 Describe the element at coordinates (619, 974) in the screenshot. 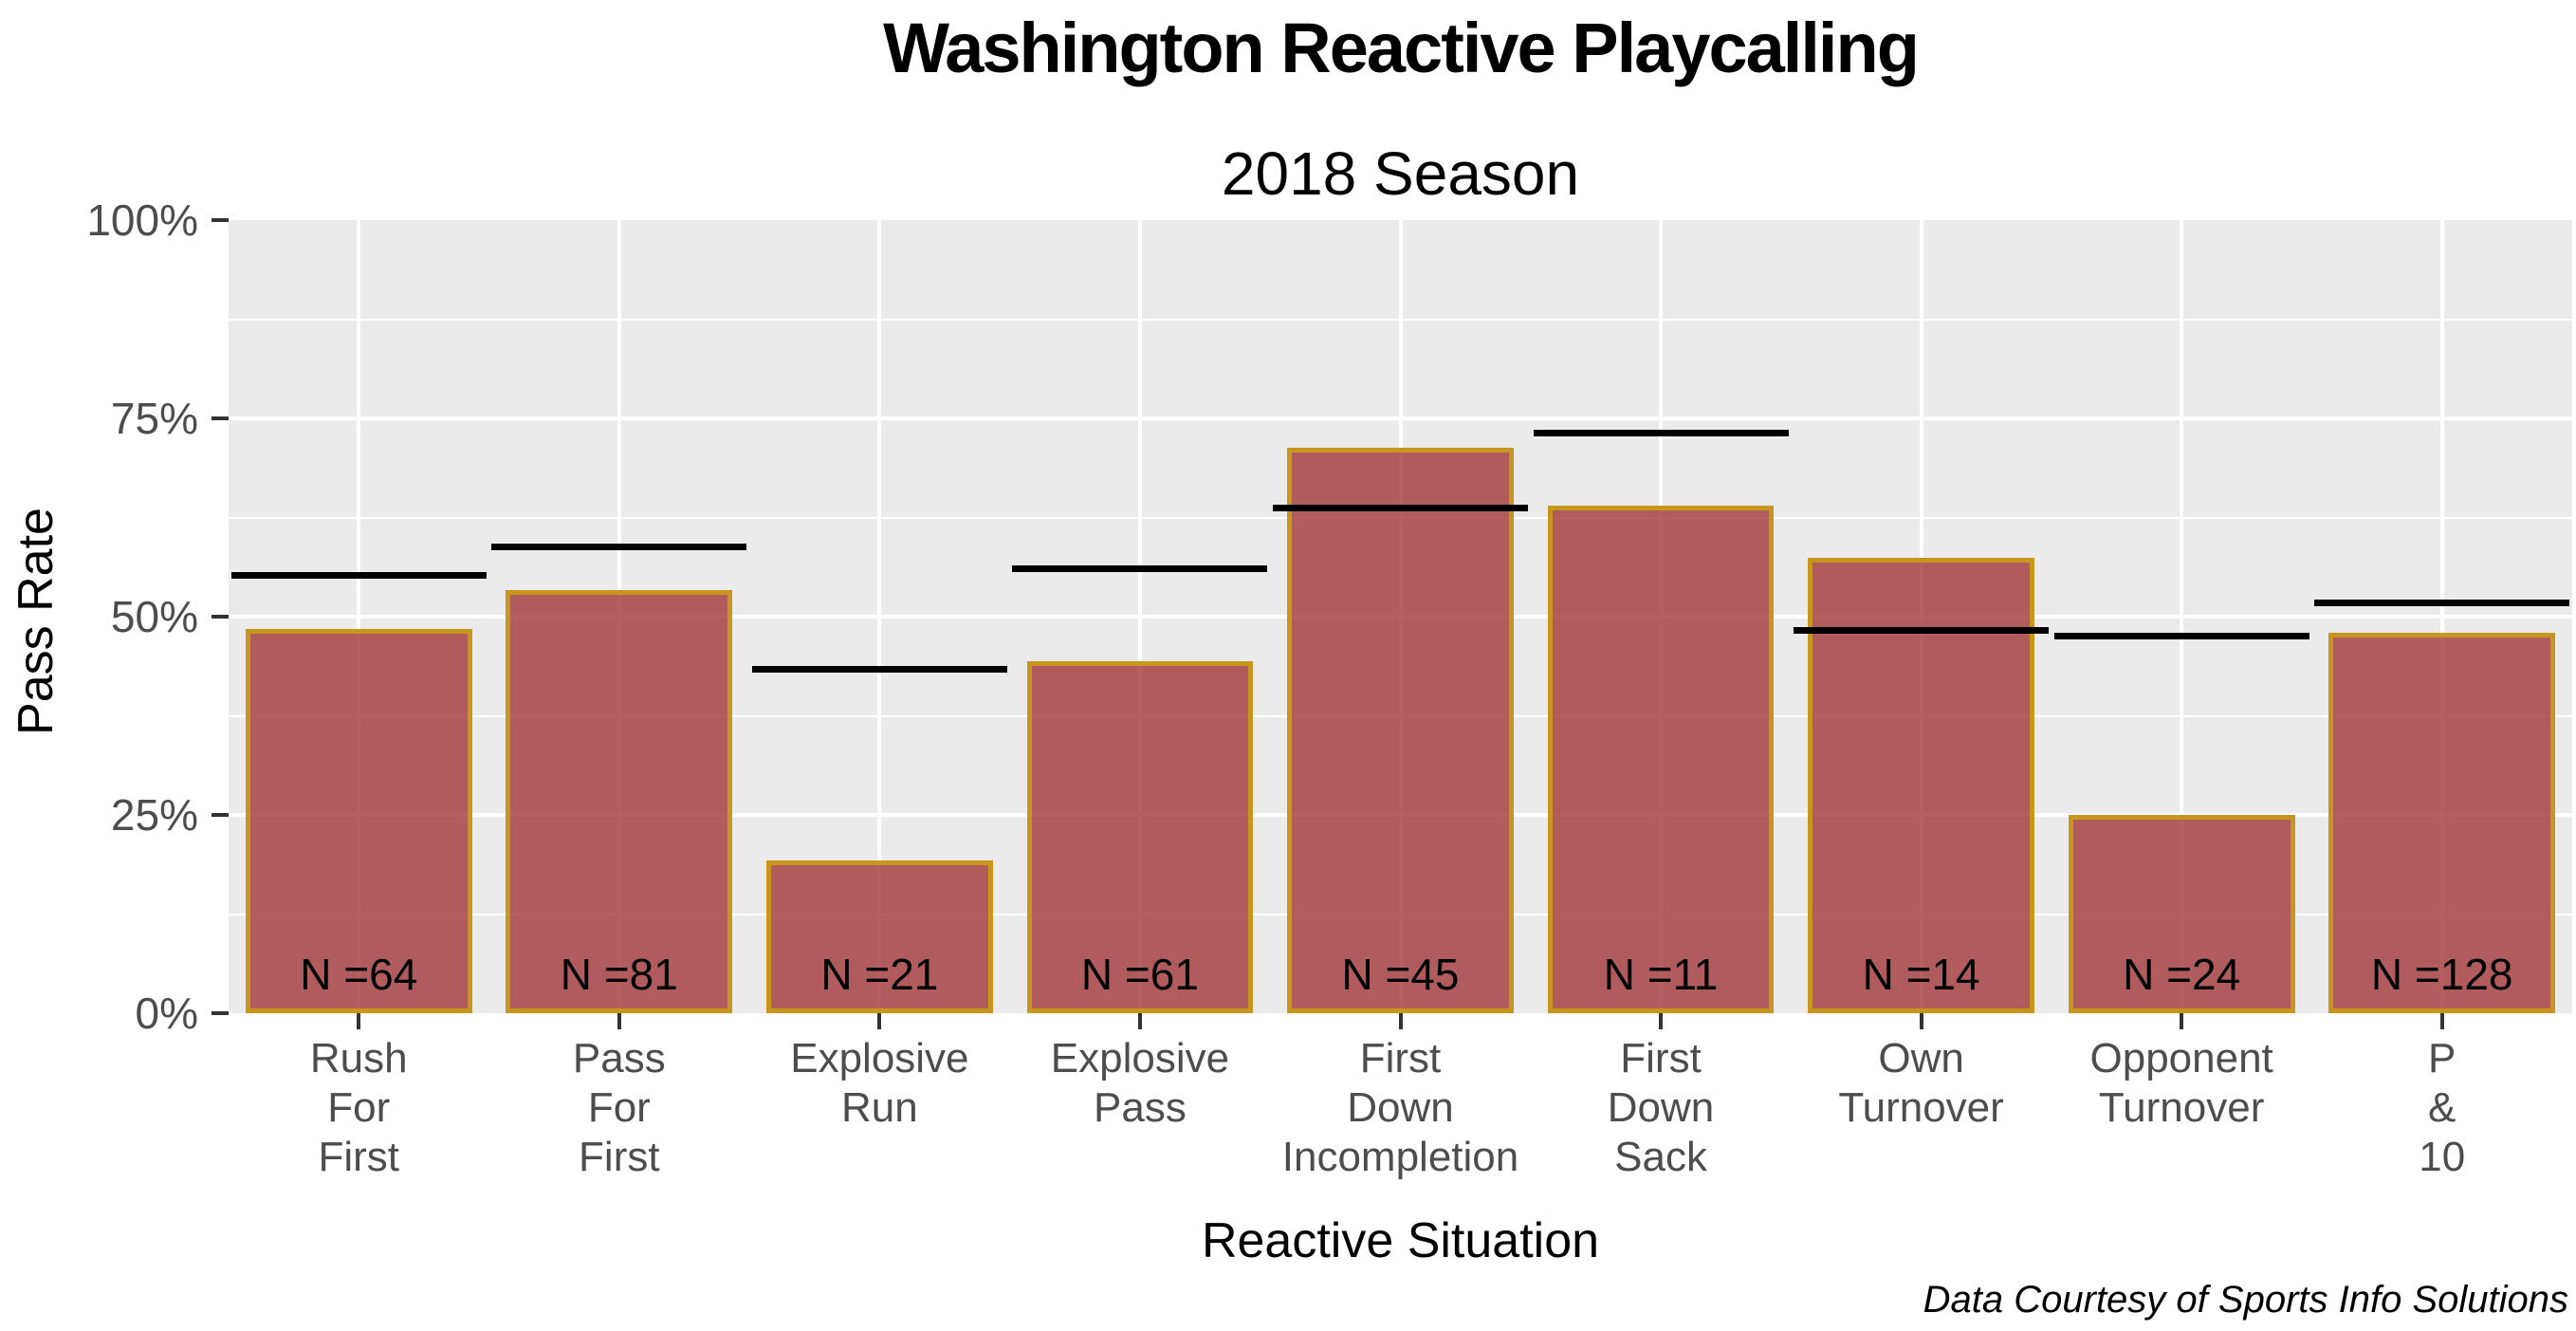

I see `bar-count-label: N =81` at that location.